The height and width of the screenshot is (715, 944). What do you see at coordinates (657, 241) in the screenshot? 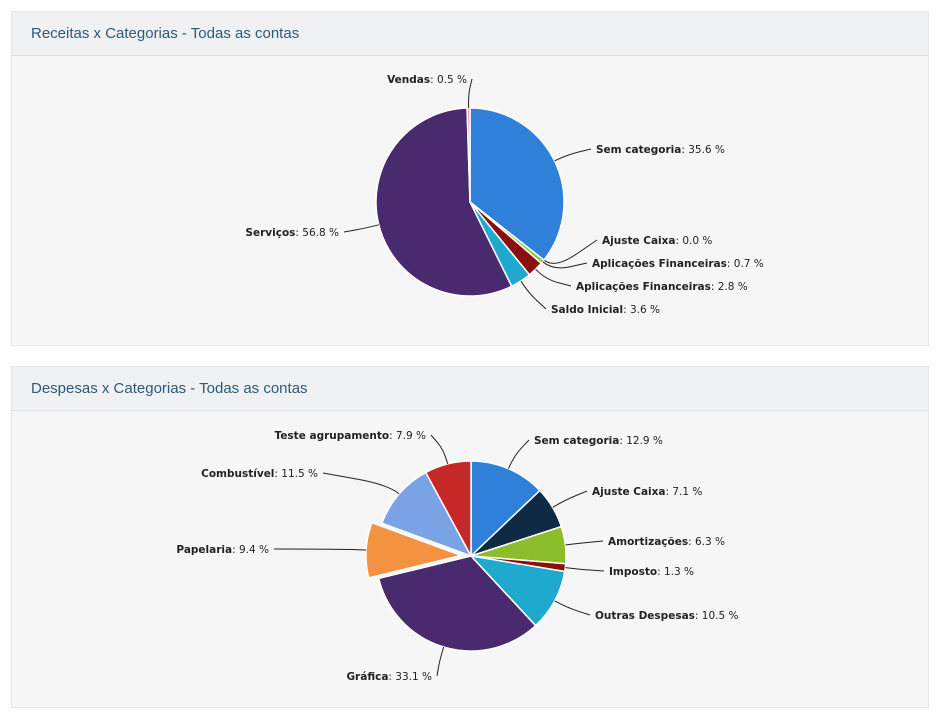
I see `data-label-ajuste-caixa-1: Ajuste Caixa: 0.0 %` at bounding box center [657, 241].